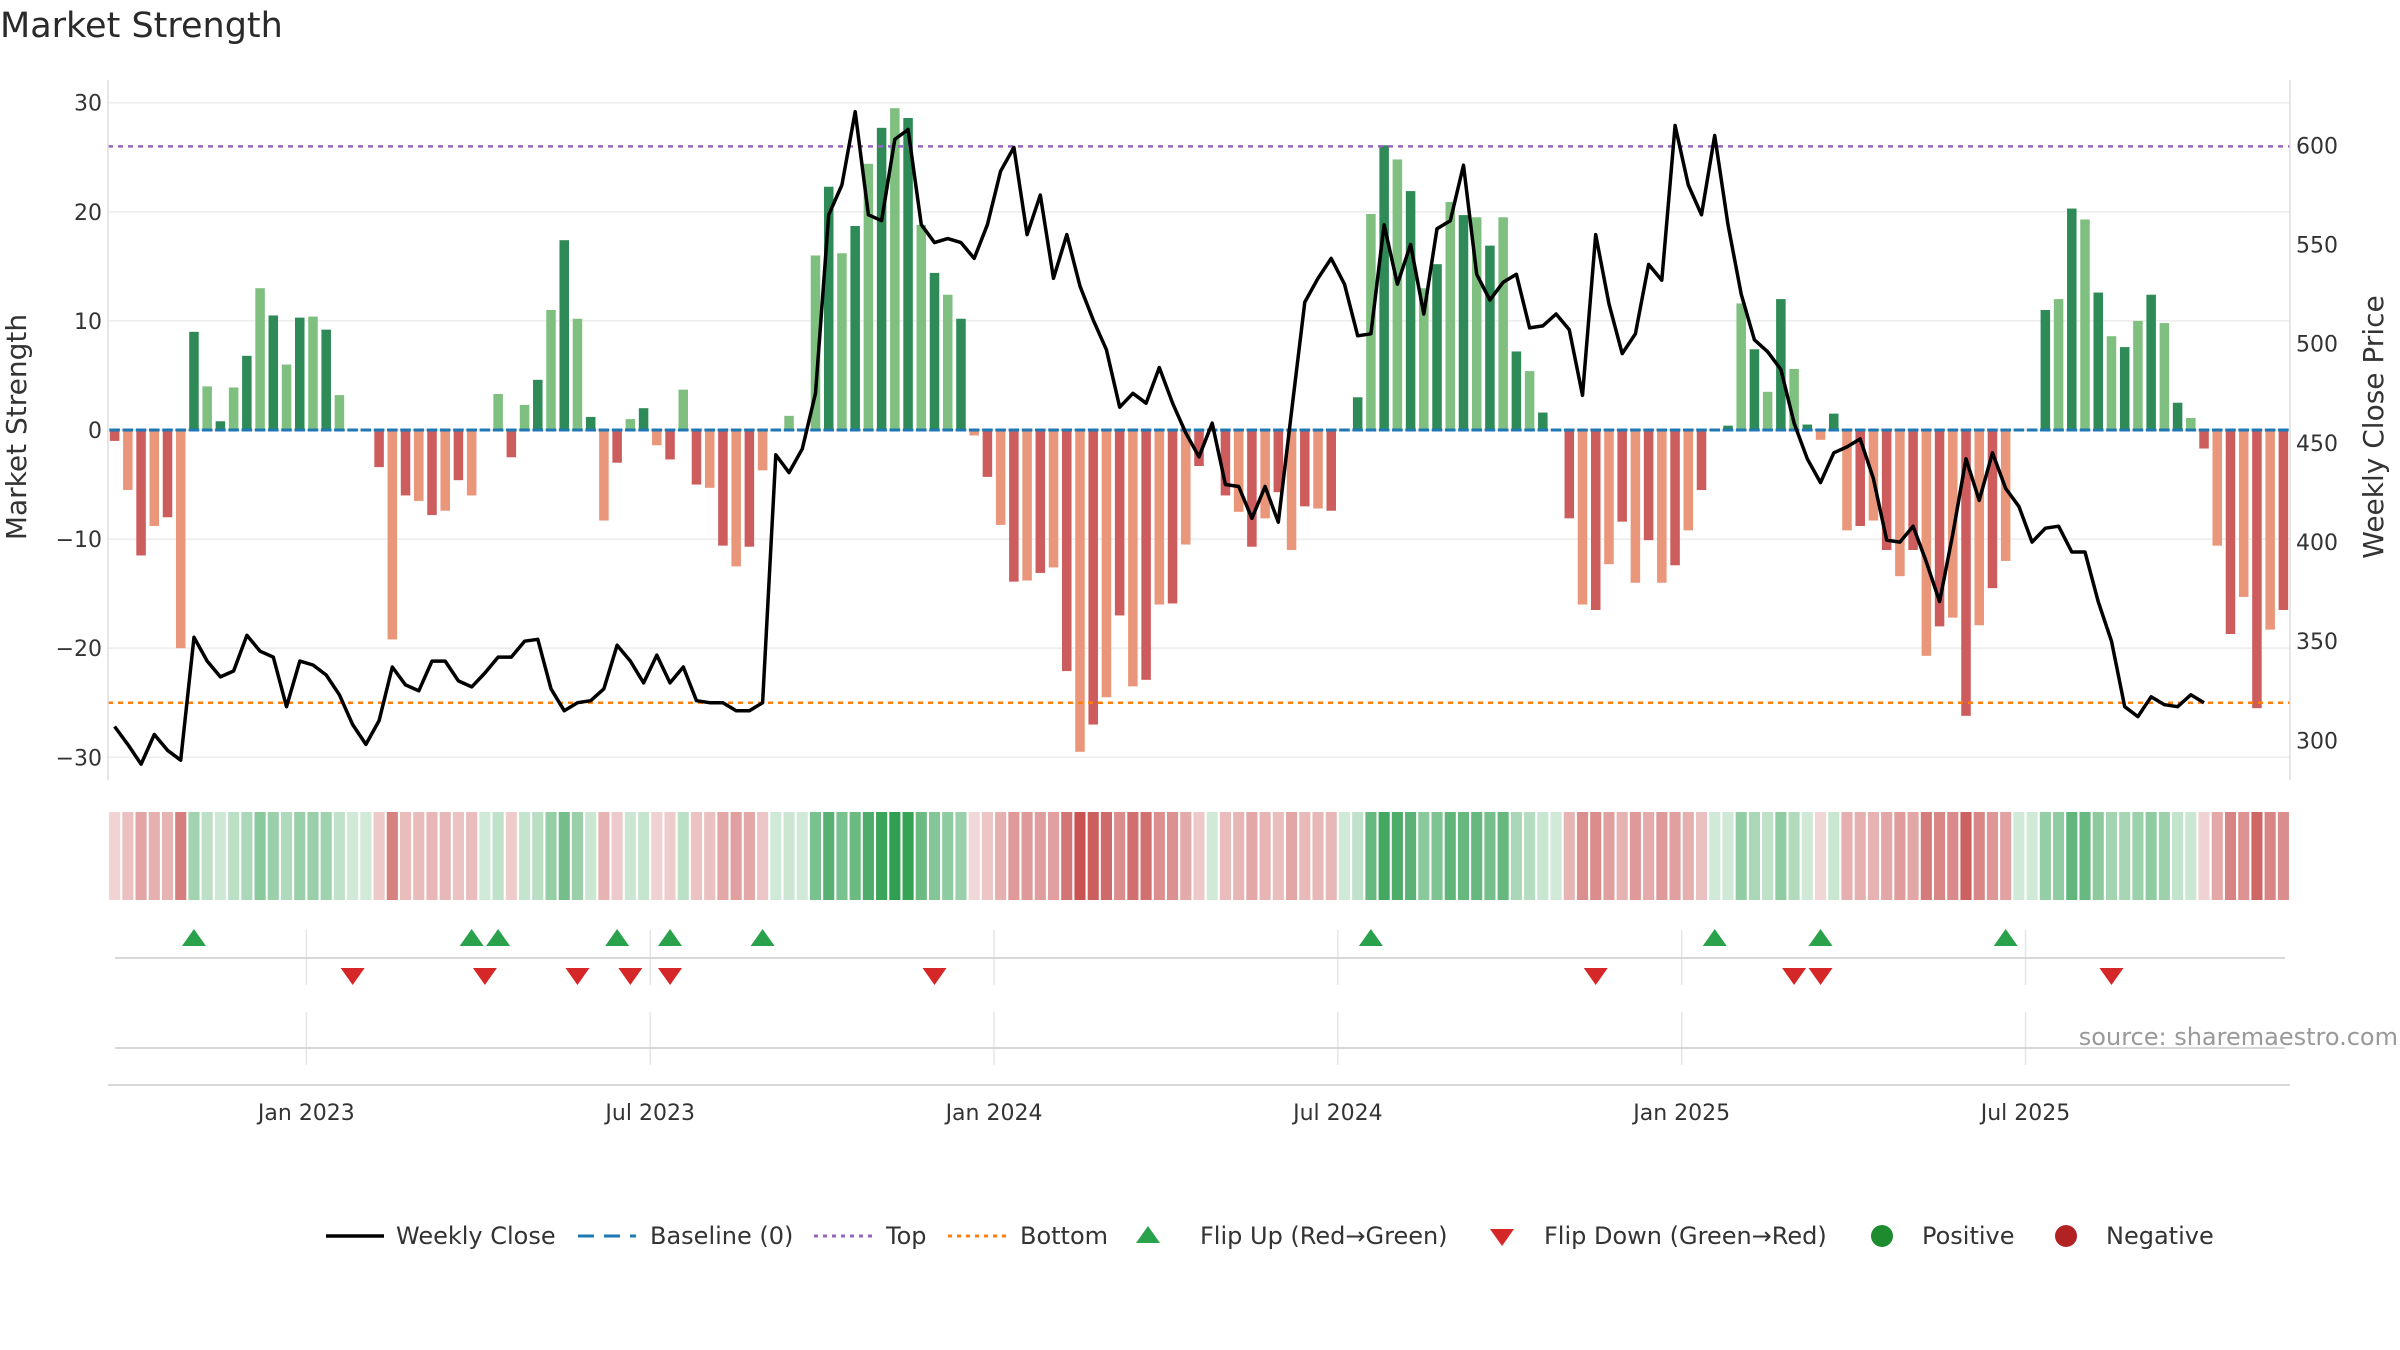 This screenshot has height=1350, width=2400. Describe the element at coordinates (2160, 1236) in the screenshot. I see `legend-negative-label: Negative` at that location.